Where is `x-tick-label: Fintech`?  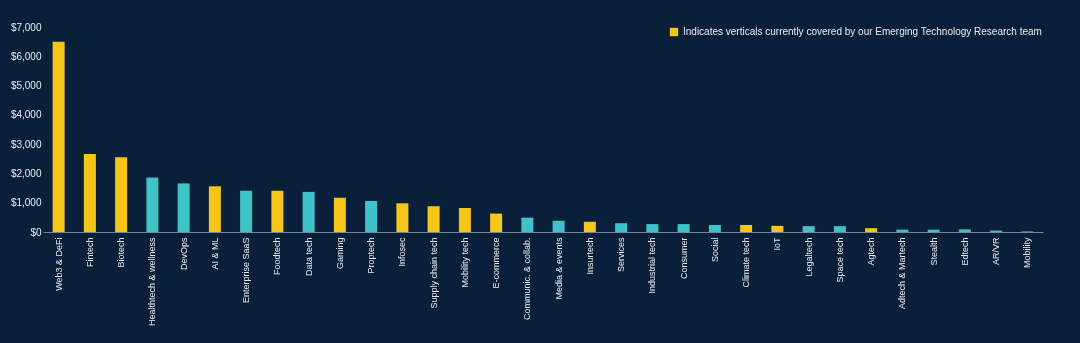
x-tick-label: Fintech is located at coordinates (89, 252).